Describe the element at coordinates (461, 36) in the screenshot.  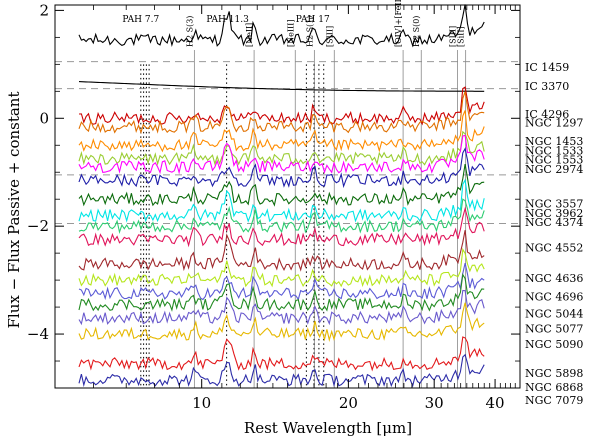
I see `line-marker-label: [SiII]` at that location.